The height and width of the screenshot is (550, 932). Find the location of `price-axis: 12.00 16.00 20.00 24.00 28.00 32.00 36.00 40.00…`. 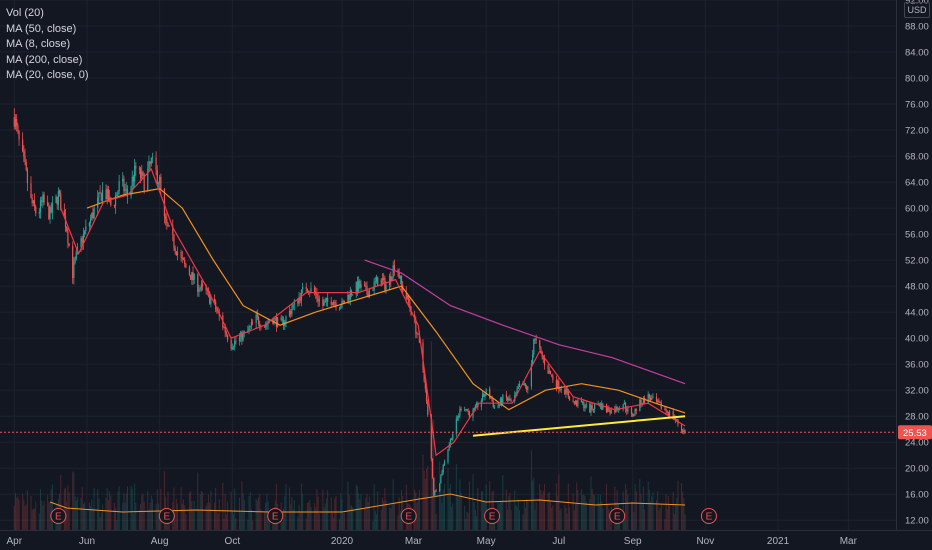

price-axis: 12.00 16.00 20.00 24.00 28.00 32.00 36.00 40.00… is located at coordinates (917, 263).